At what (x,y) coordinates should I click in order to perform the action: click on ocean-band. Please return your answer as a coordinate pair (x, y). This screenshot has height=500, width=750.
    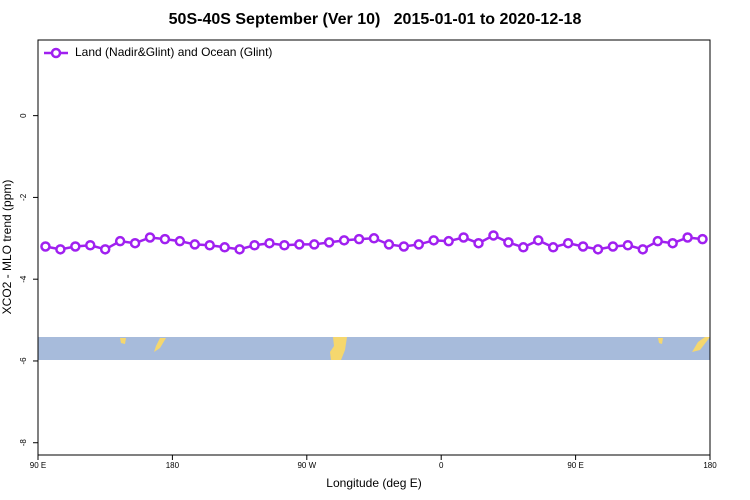
    Looking at the image, I should click on (374, 348).